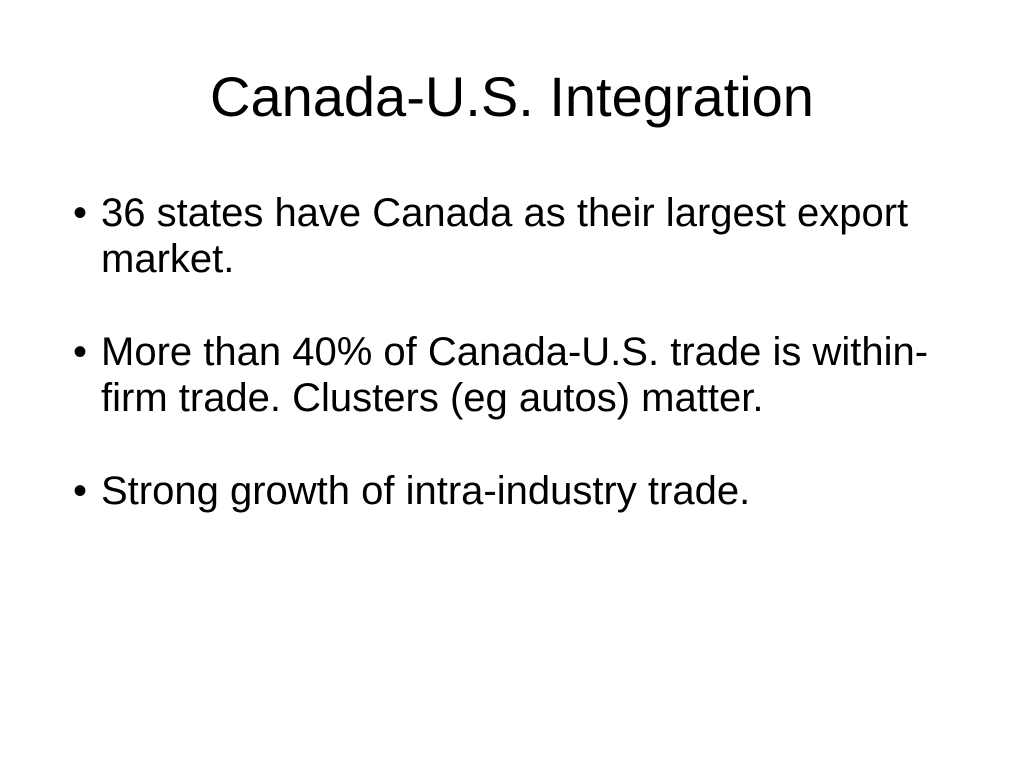 Image resolution: width=1024 pixels, height=768 pixels. I want to click on slide-title: Canada-U.S. Integration, so click(512, 96).